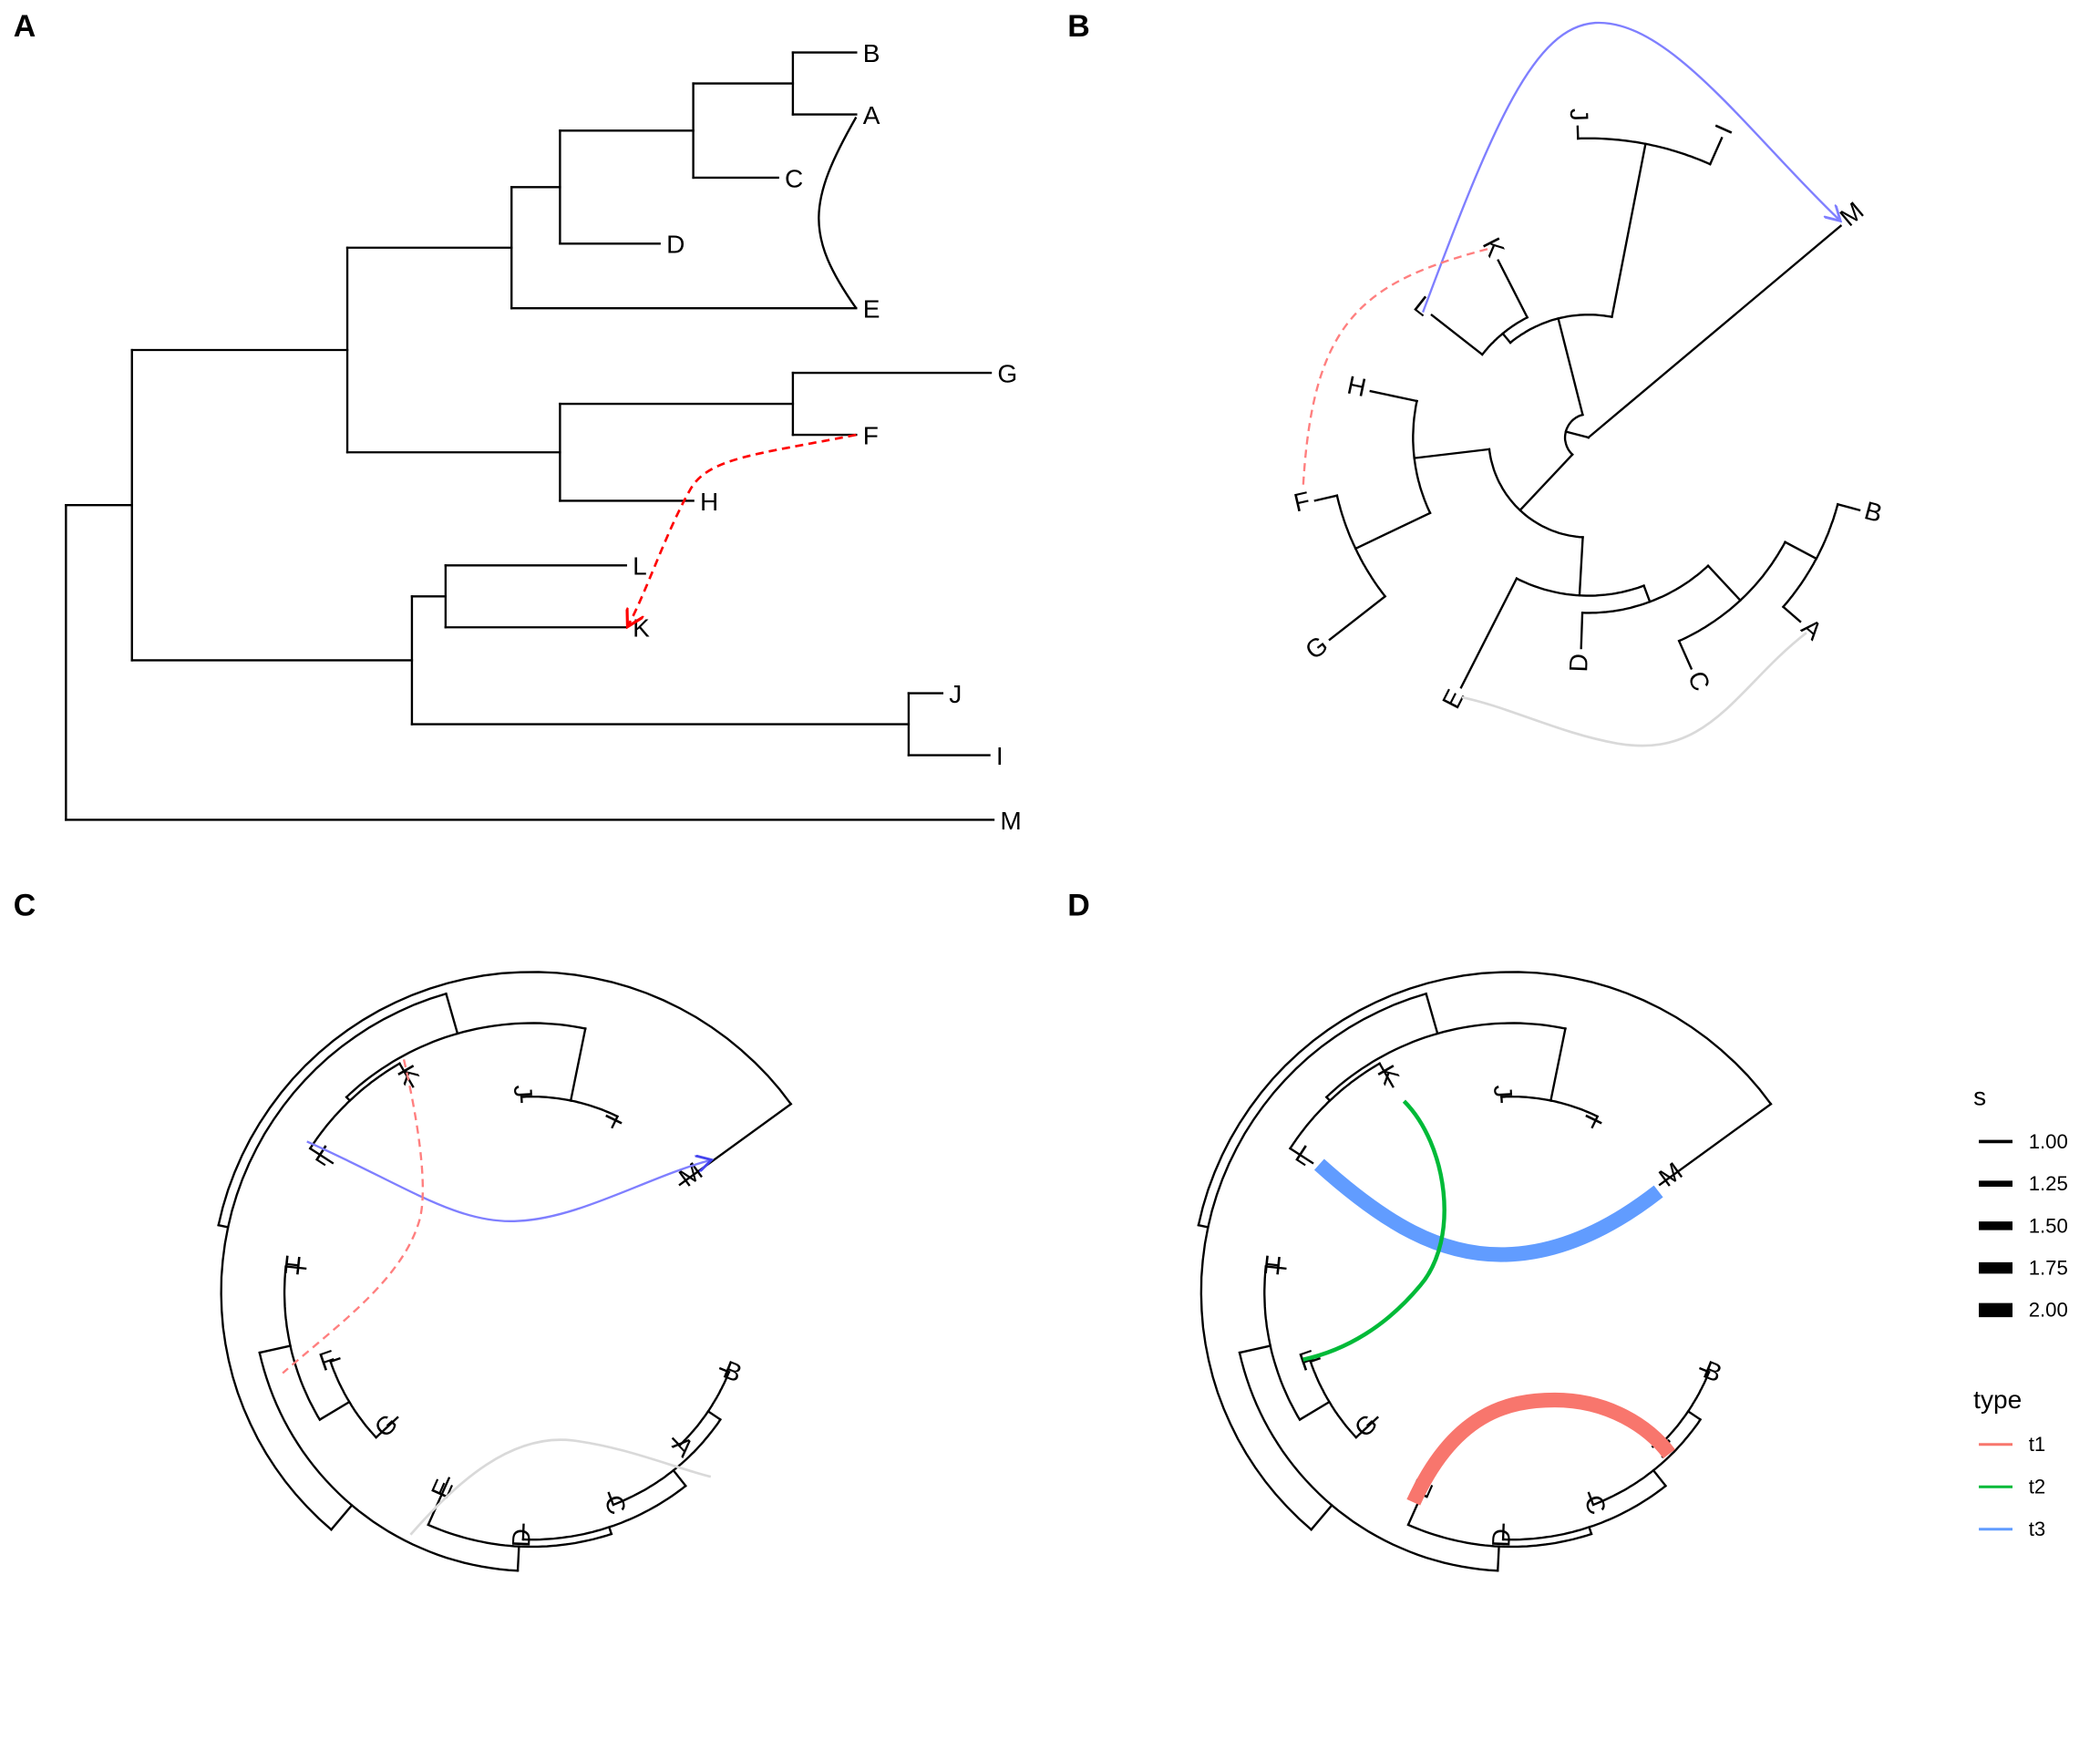  Describe the element at coordinates (2037, 1444) in the screenshot. I see `legend-type-label: t1` at that location.